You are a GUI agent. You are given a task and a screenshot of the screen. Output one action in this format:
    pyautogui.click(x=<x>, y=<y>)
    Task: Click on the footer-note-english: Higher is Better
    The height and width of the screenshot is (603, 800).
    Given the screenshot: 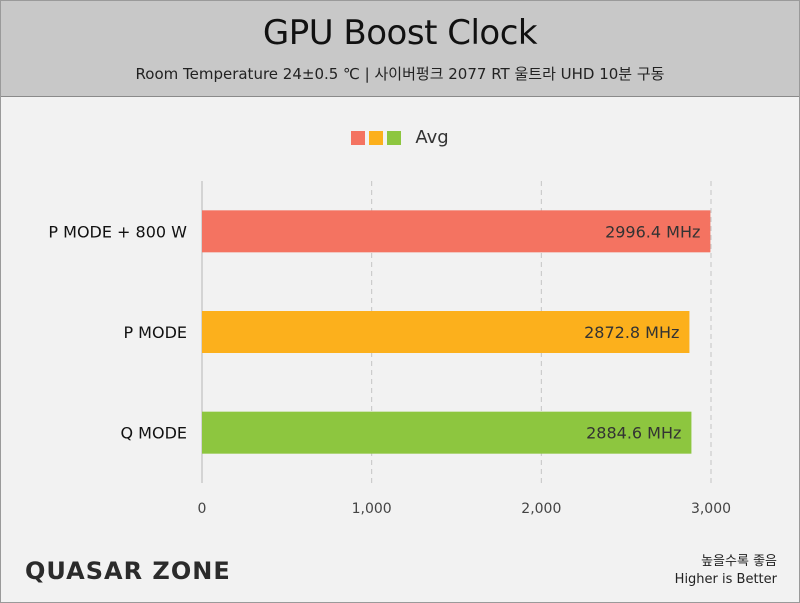 What is the action you would take?
    pyautogui.click(x=725, y=579)
    